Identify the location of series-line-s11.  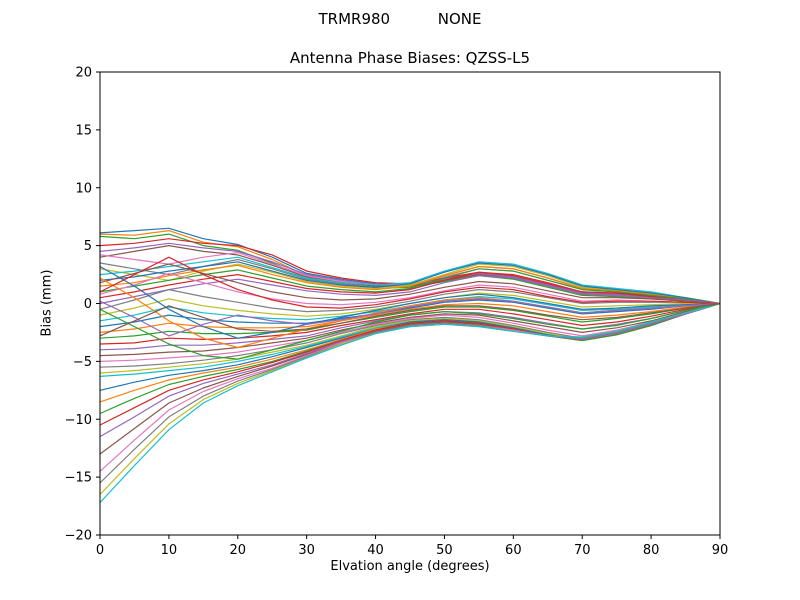
(410, 283).